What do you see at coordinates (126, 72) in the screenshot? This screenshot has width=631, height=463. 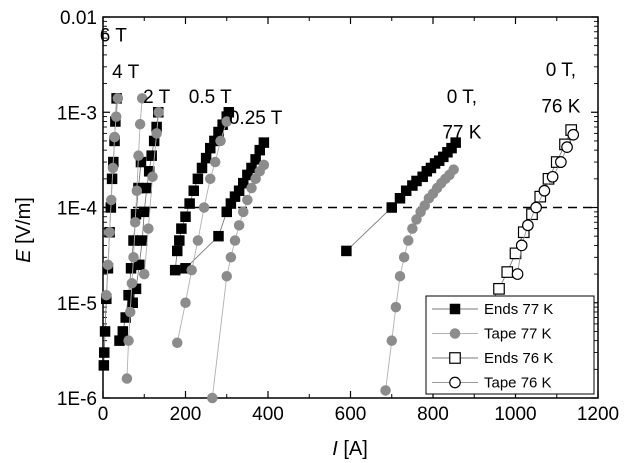 I see `annotation-label: 4 T` at bounding box center [126, 72].